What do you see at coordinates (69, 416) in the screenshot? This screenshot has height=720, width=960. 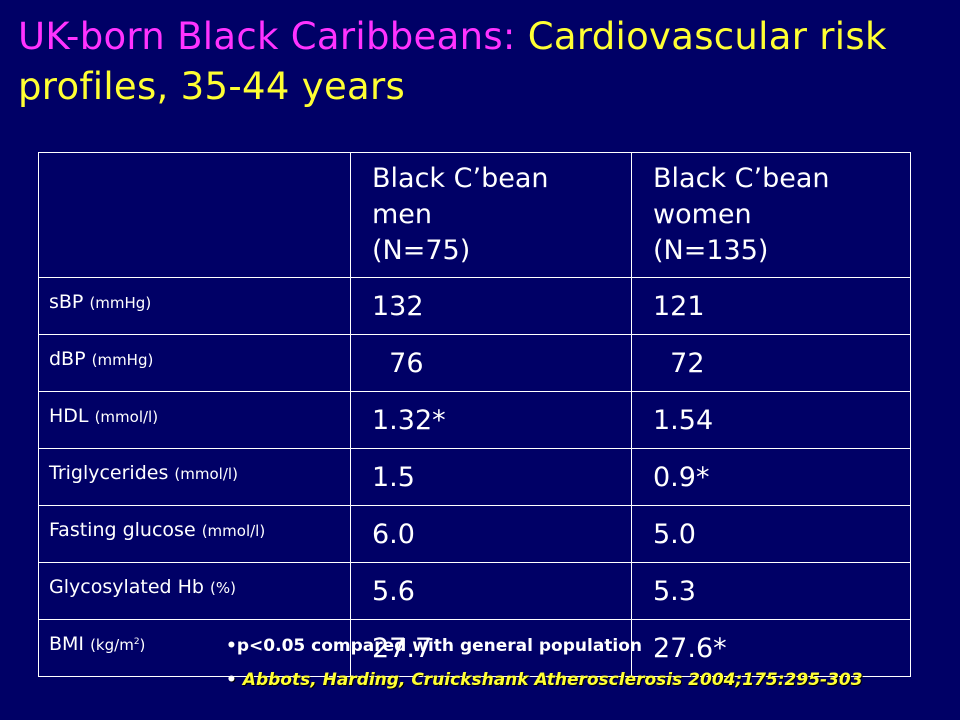 I see `row-label-name: HDL` at bounding box center [69, 416].